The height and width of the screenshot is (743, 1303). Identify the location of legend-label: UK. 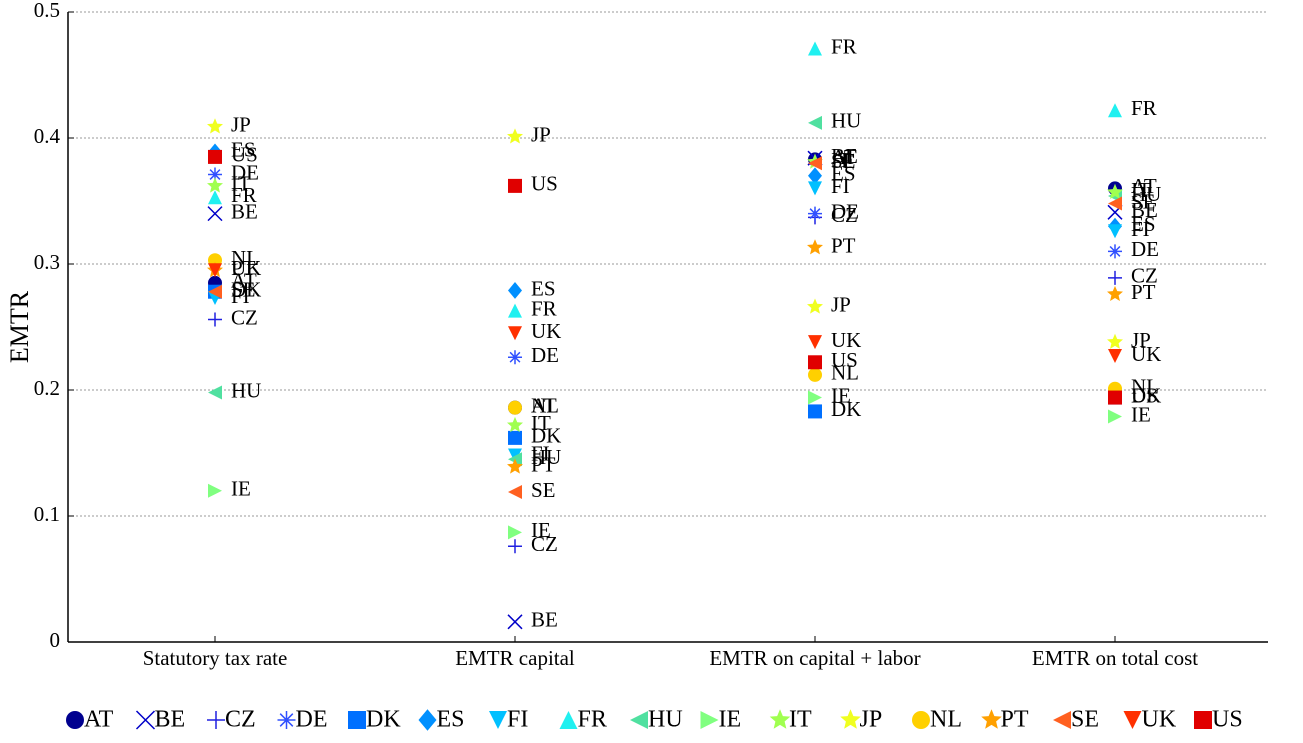
(1159, 720).